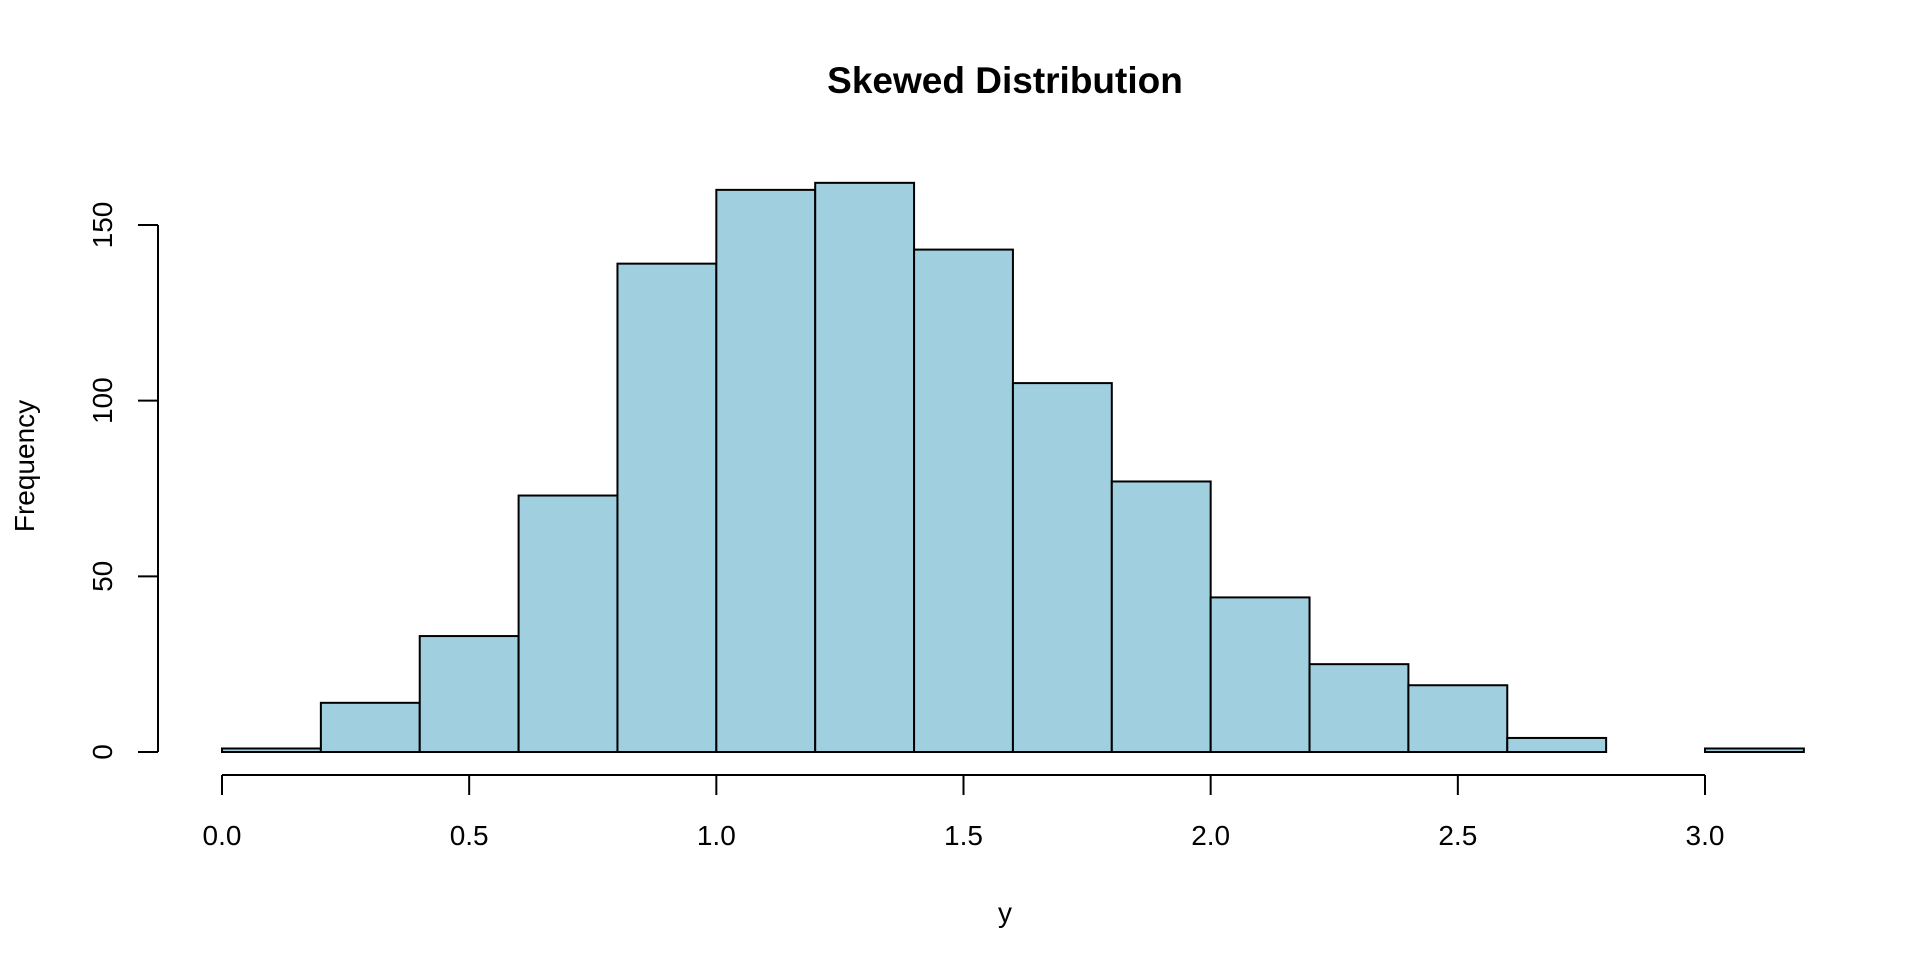 This screenshot has width=1920, height=960. Describe the element at coordinates (222, 835) in the screenshot. I see `x-tick-label-0: 0.0` at that location.